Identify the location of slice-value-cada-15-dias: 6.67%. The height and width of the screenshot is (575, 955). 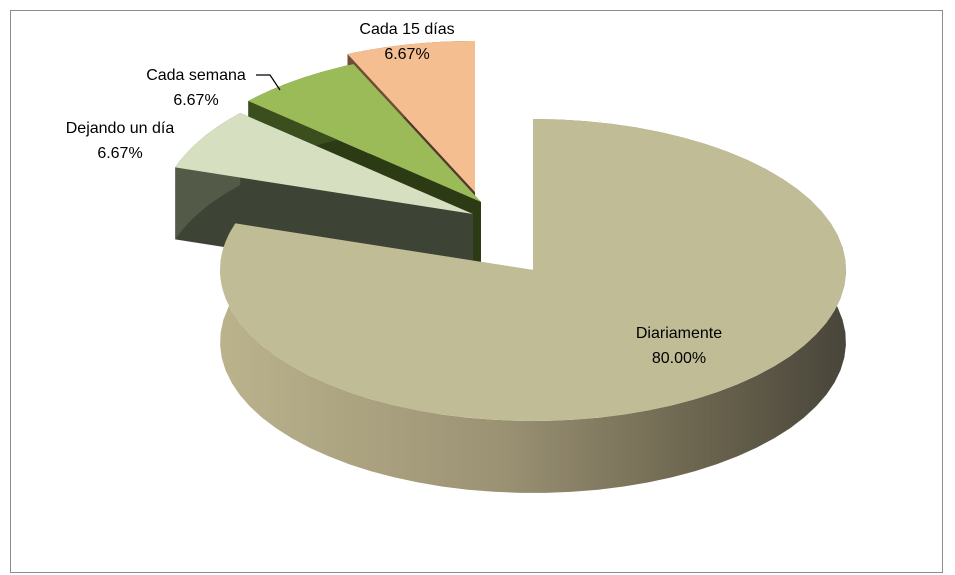
(406, 54).